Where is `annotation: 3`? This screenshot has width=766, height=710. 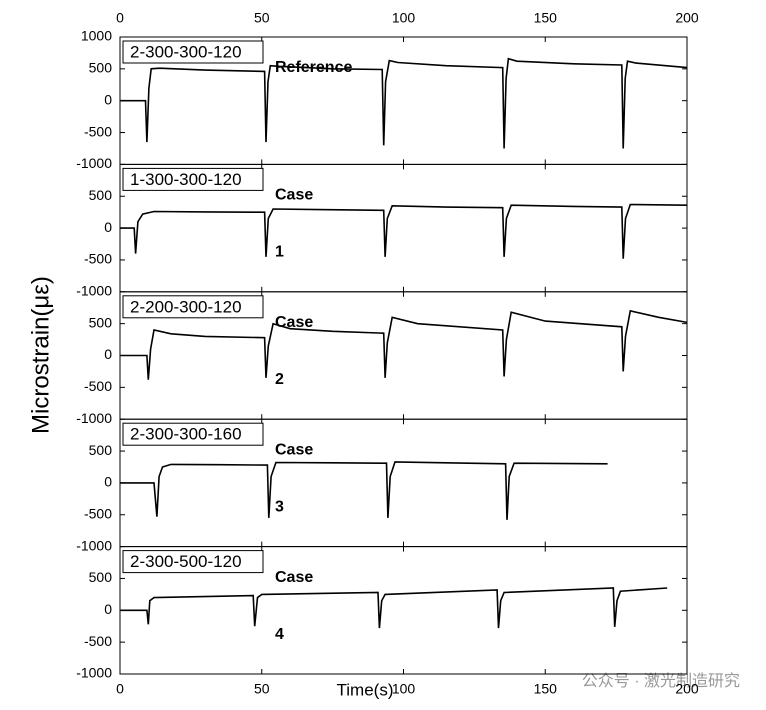
annotation: 3 is located at coordinates (279, 506).